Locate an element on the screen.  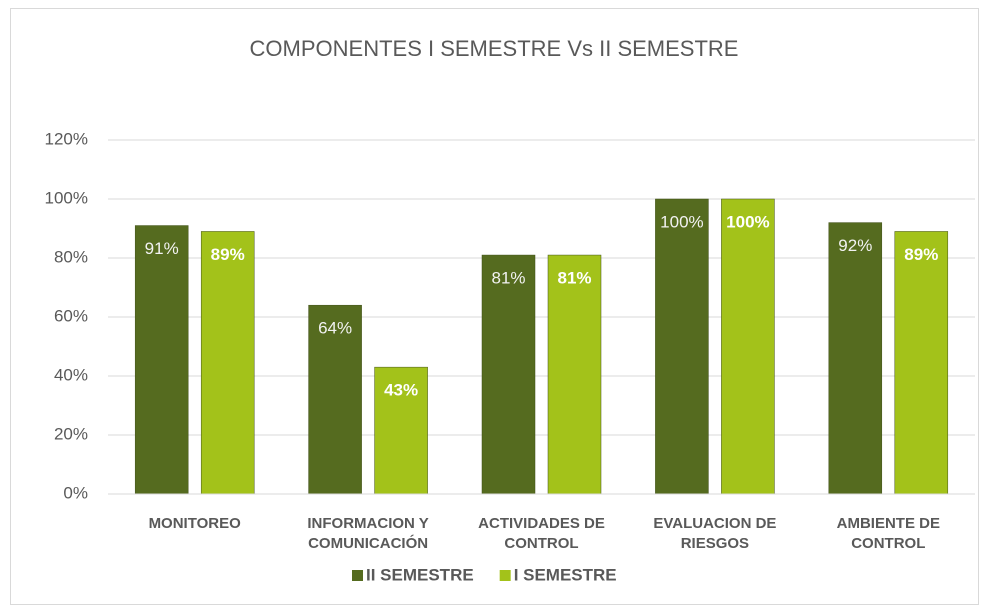
x-tick-label: INFORMACION Y COMUNICACIÓN is located at coordinates (368, 533).